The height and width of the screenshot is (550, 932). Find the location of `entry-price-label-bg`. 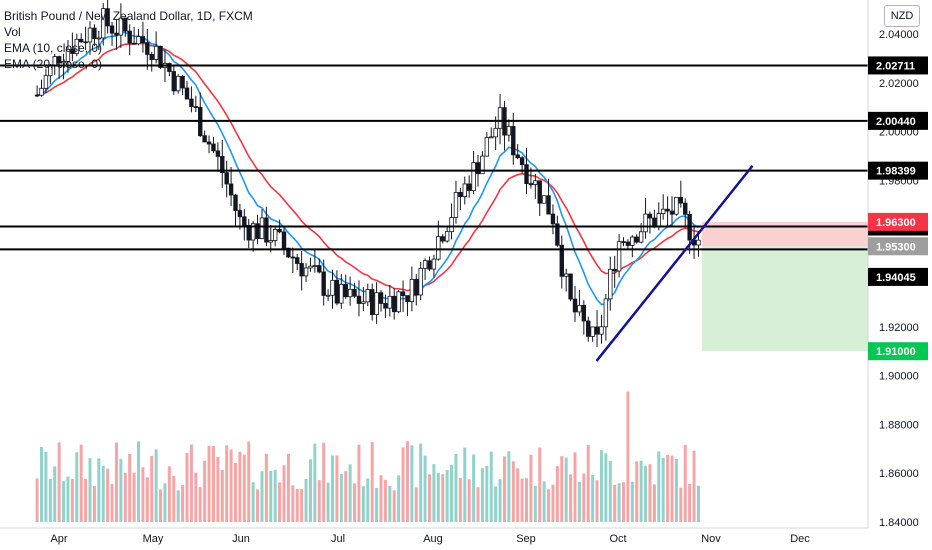

entry-price-label-bg is located at coordinates (898, 246).